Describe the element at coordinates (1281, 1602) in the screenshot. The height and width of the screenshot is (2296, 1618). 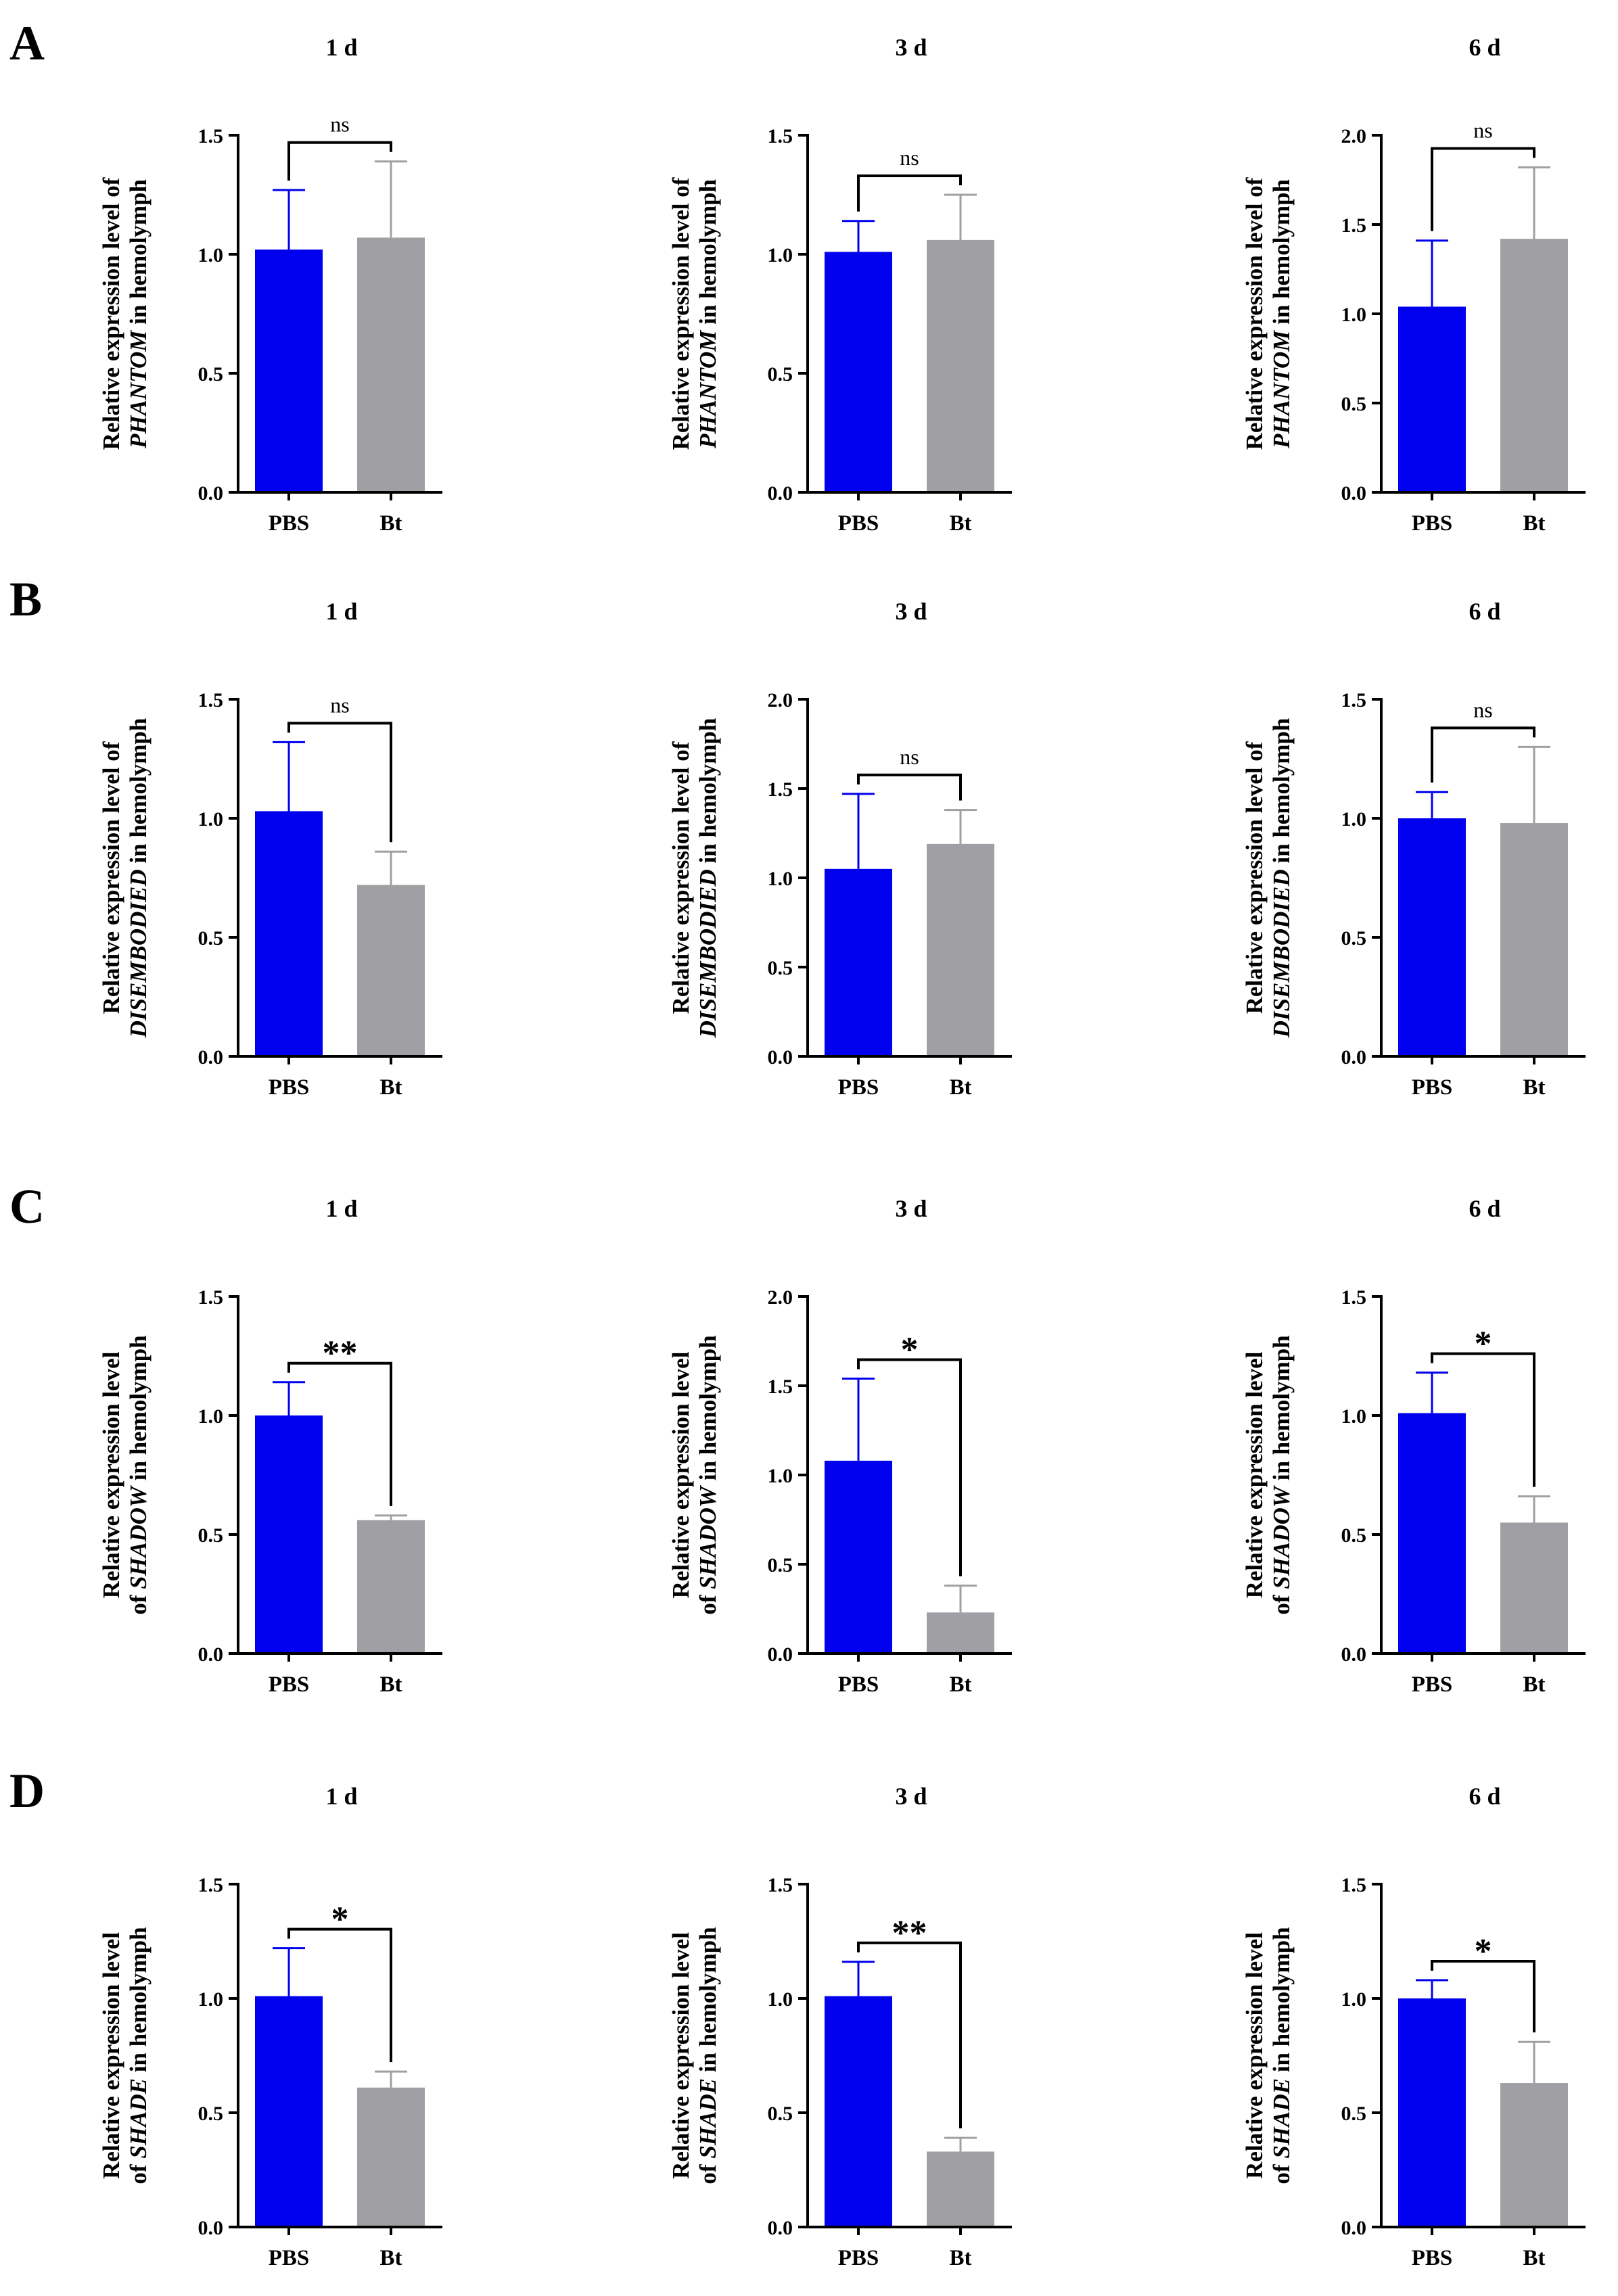
I see `y-label-of: of` at that location.